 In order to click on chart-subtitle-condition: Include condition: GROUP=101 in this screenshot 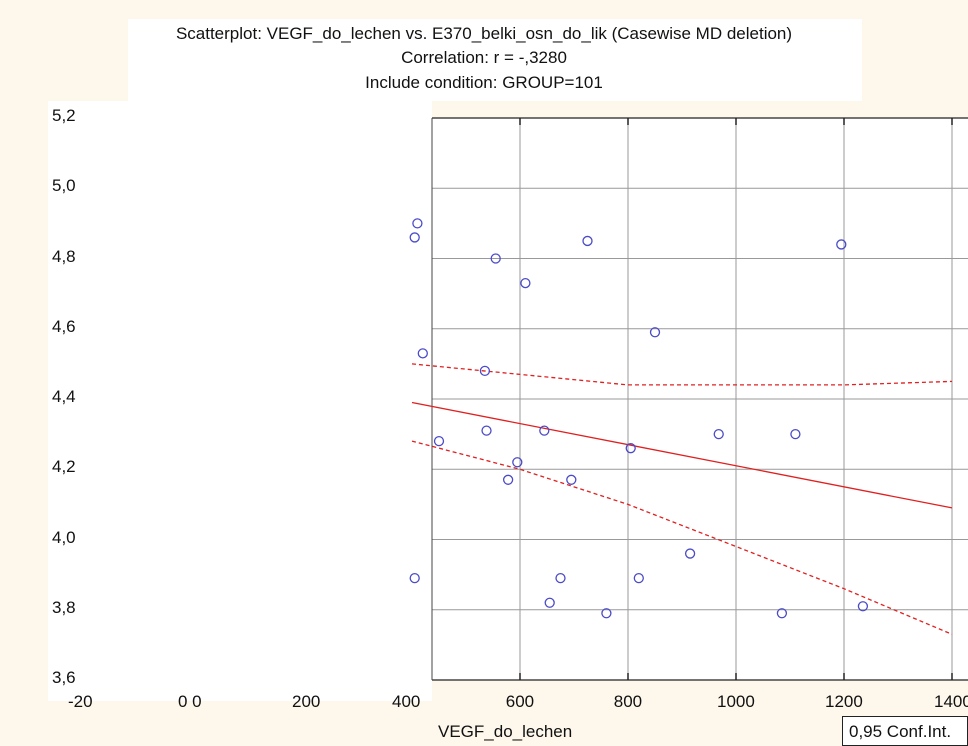, I will do `click(484, 82)`.